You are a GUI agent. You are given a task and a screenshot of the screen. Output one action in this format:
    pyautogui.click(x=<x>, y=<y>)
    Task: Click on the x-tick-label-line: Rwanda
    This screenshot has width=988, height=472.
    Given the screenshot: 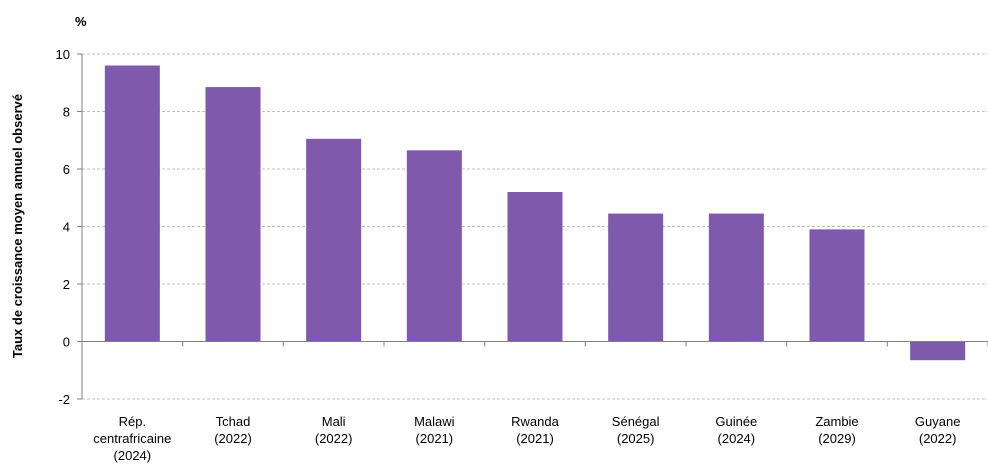 What is the action you would take?
    pyautogui.click(x=535, y=421)
    